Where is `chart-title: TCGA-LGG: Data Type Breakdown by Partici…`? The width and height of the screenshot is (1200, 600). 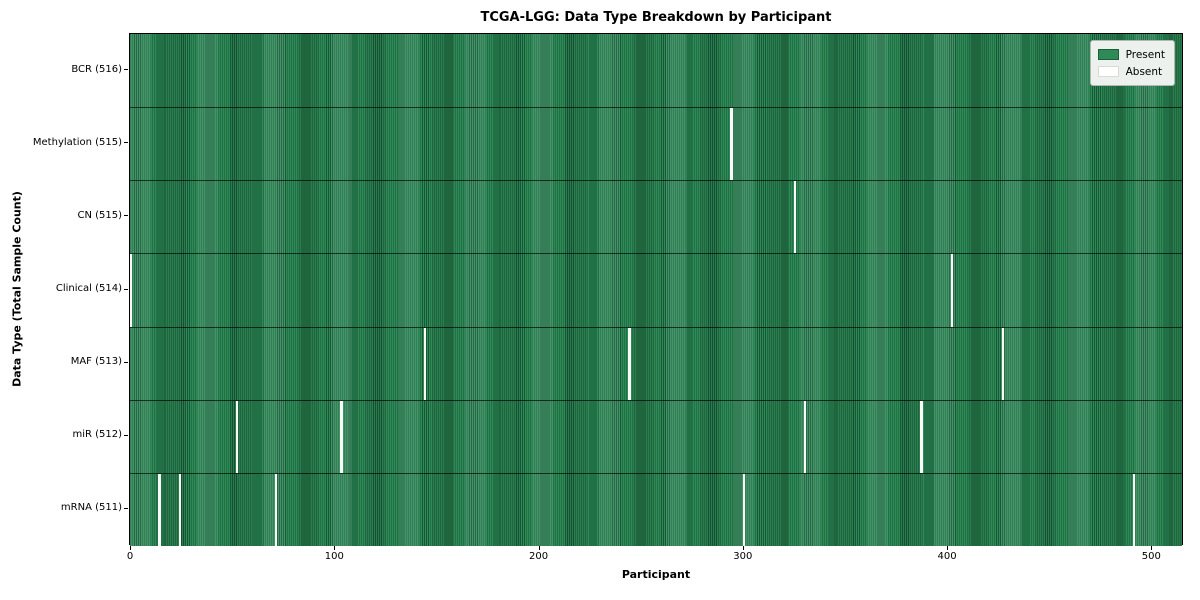 chart-title: TCGA-LGG: Data Type Breakdown by Partici… is located at coordinates (656, 17).